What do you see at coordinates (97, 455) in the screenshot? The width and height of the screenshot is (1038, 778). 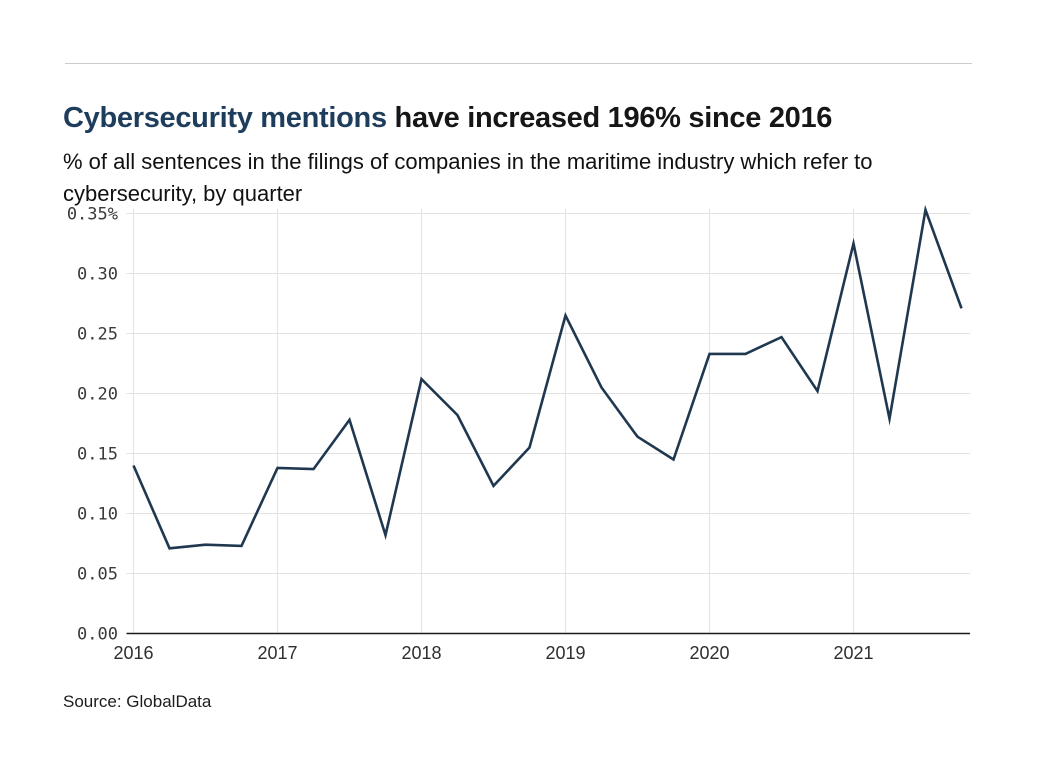 I see `y-tick-label: 0.15` at bounding box center [97, 455].